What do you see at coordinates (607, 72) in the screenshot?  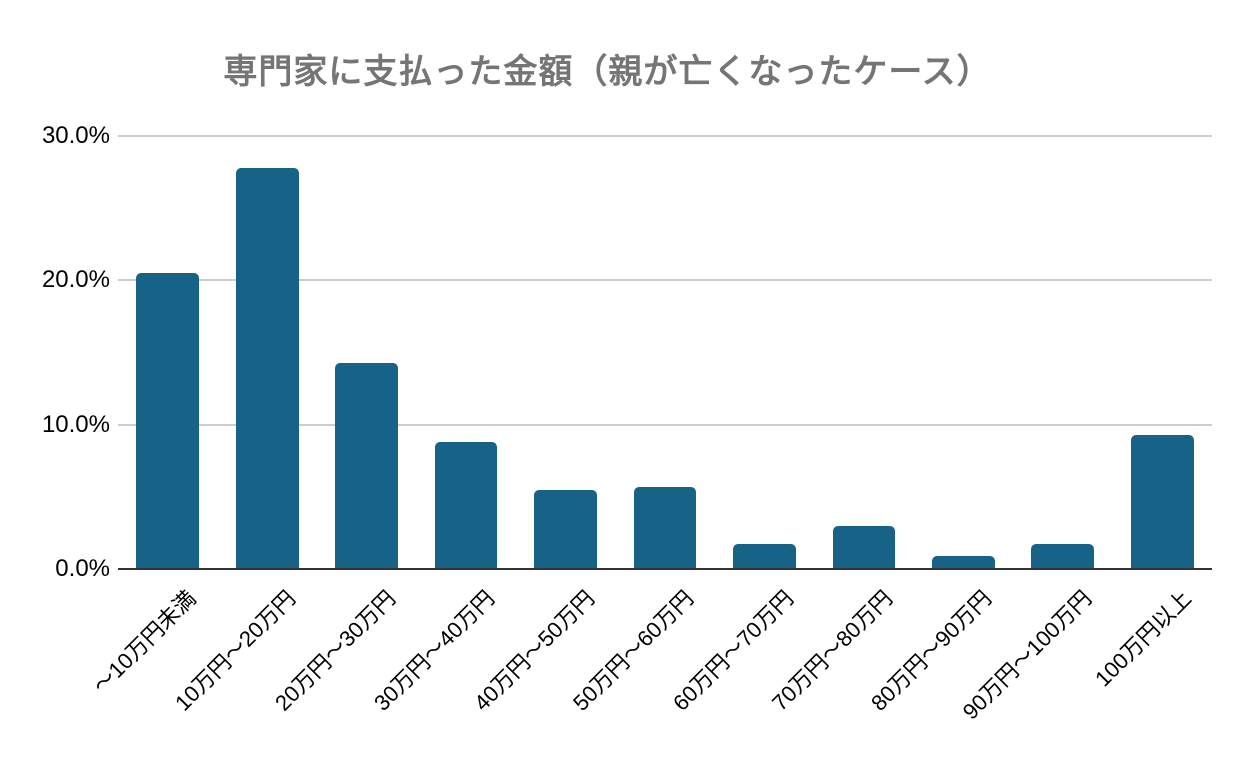 I see `chart-title: 専門家に支払った金額（親が亡くなったケース）` at bounding box center [607, 72].